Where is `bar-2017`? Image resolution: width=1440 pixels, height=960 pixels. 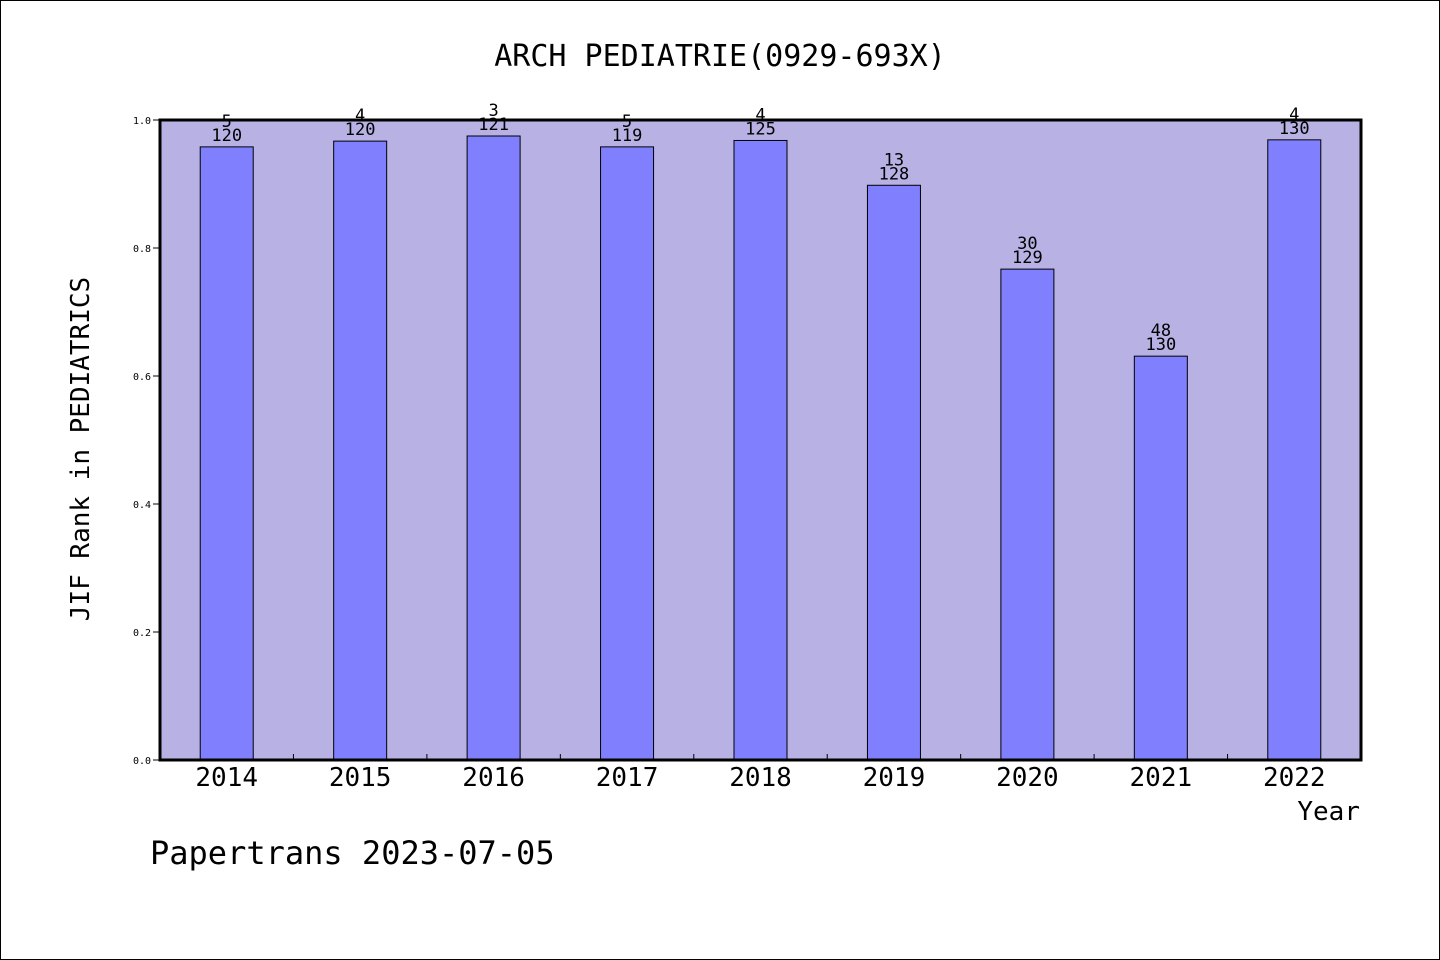
bar-2017 is located at coordinates (627, 453).